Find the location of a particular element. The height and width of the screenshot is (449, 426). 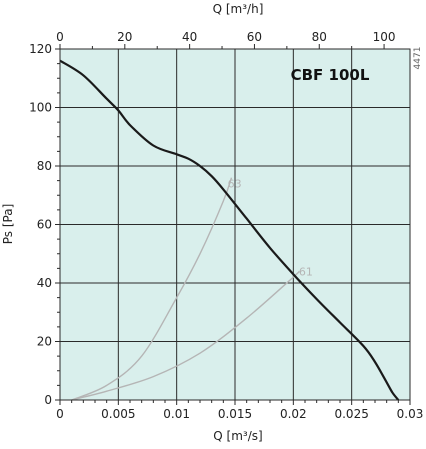

x2-tick-label: 40 is located at coordinates (189, 37).